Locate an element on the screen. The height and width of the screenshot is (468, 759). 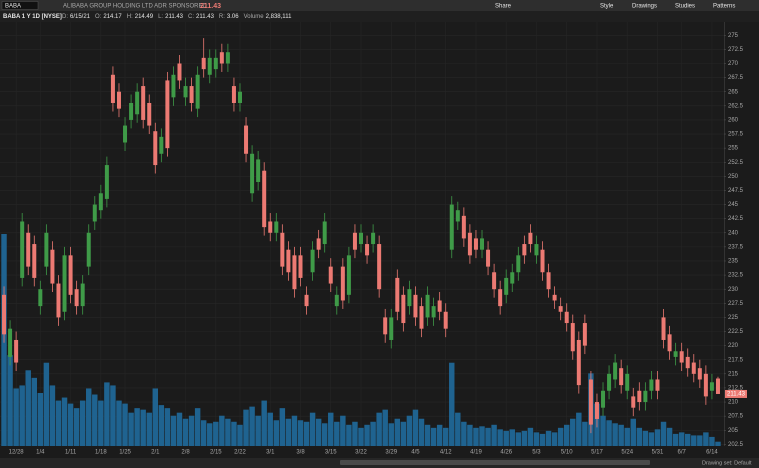
y-tick-label: 267.5 is located at coordinates (736, 78).